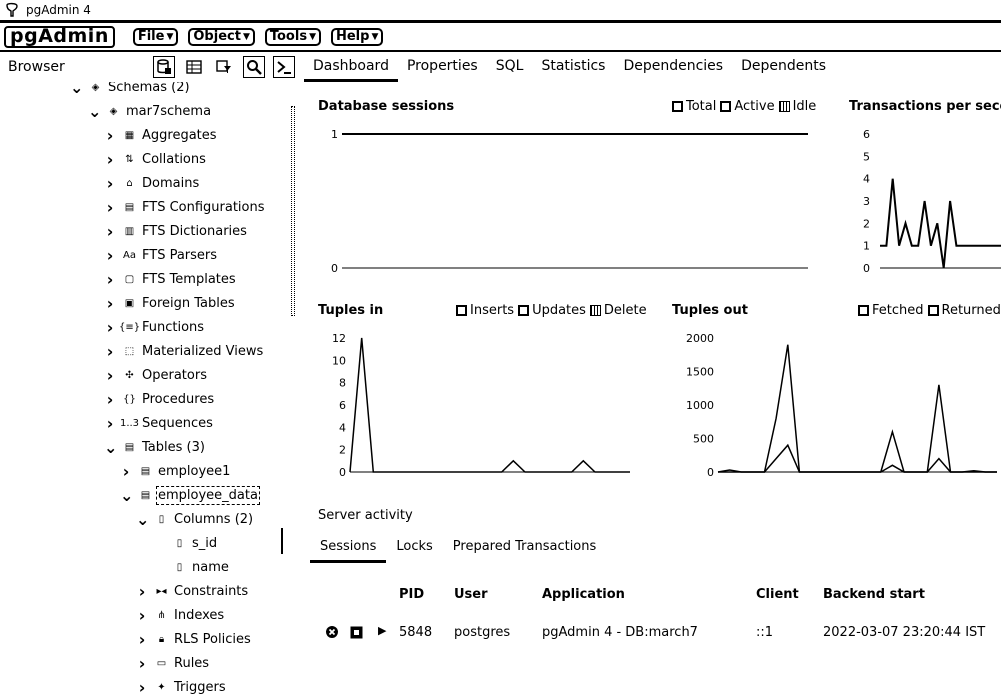  What do you see at coordinates (356, 632) in the screenshot?
I see `terminate-session-icon` at bounding box center [356, 632].